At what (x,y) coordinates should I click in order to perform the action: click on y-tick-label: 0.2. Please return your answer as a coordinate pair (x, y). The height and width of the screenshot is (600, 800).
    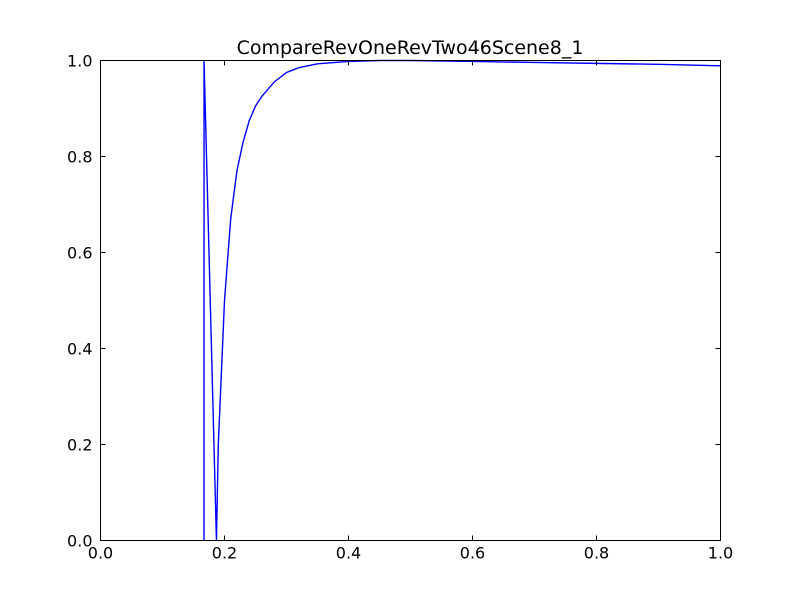
    Looking at the image, I should click on (79, 445).